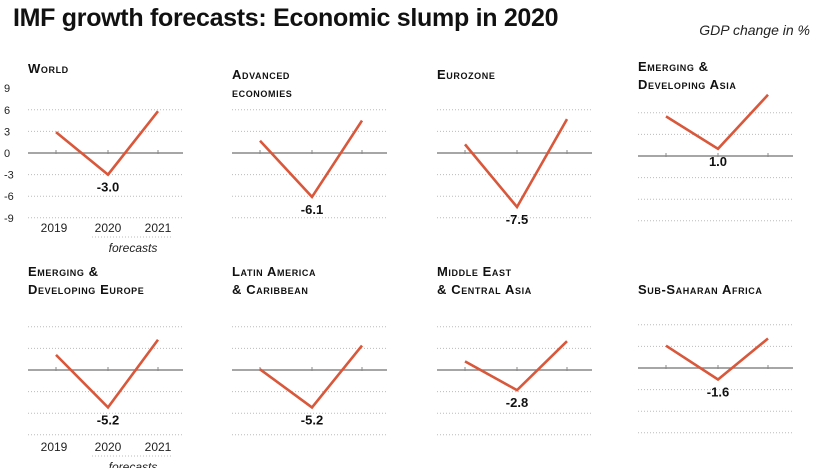 The height and width of the screenshot is (468, 830). I want to click on panel-label-line: Sub-Saharan Africa, so click(700, 289).